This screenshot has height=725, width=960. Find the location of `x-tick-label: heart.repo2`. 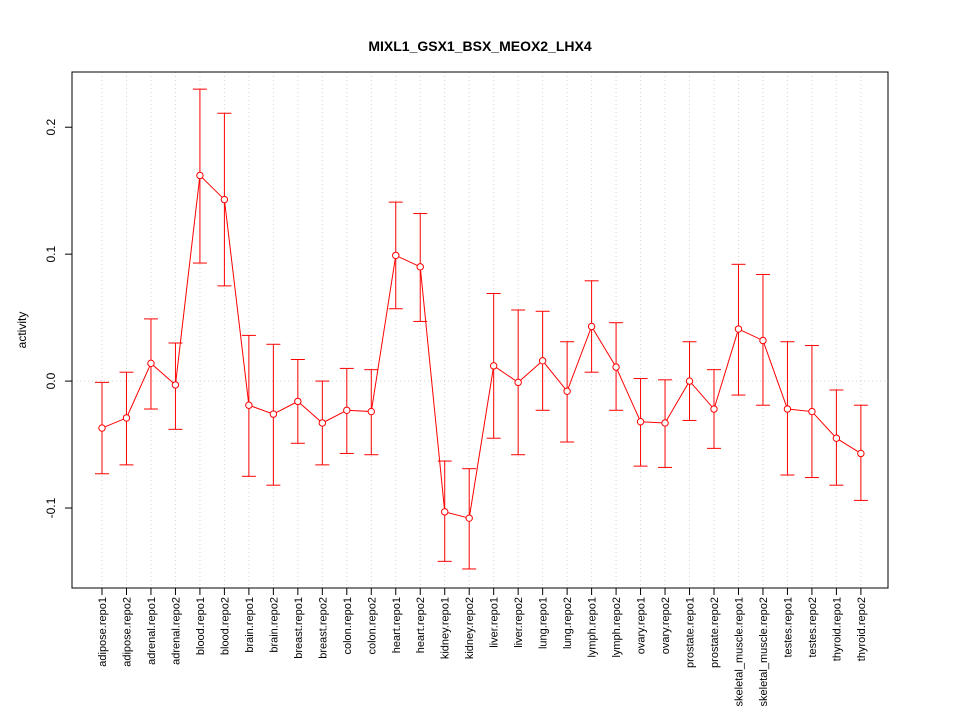

x-tick-label: heart.repo2 is located at coordinates (421, 625).